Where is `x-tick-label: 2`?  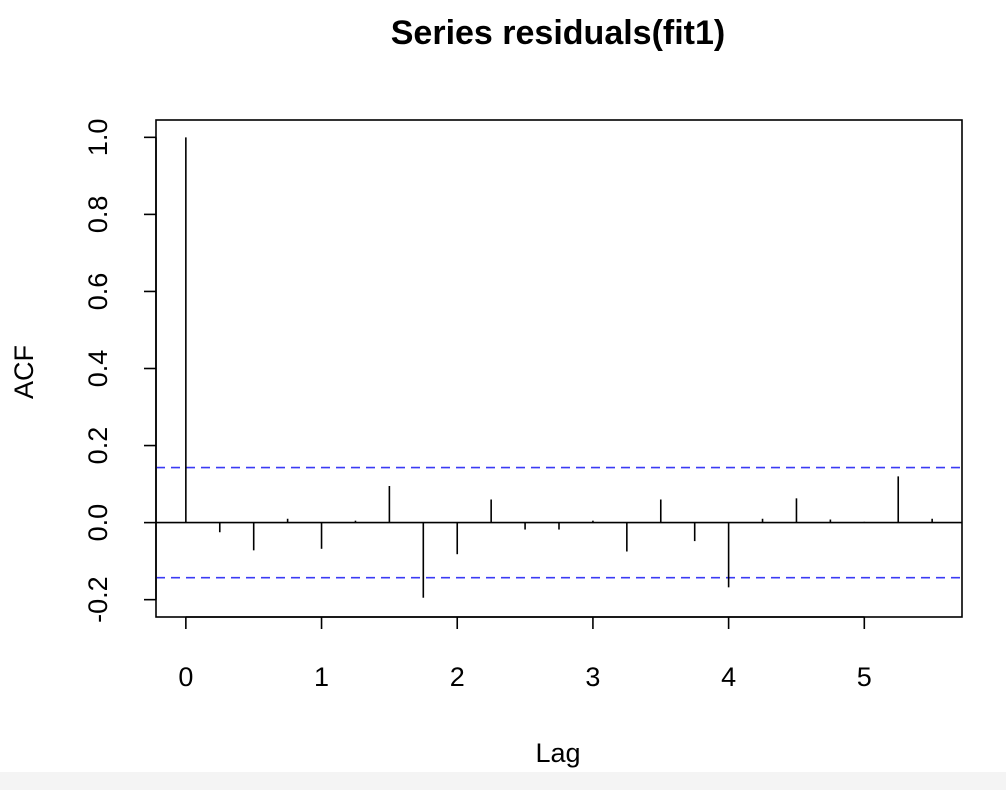
x-tick-label: 2 is located at coordinates (457, 677).